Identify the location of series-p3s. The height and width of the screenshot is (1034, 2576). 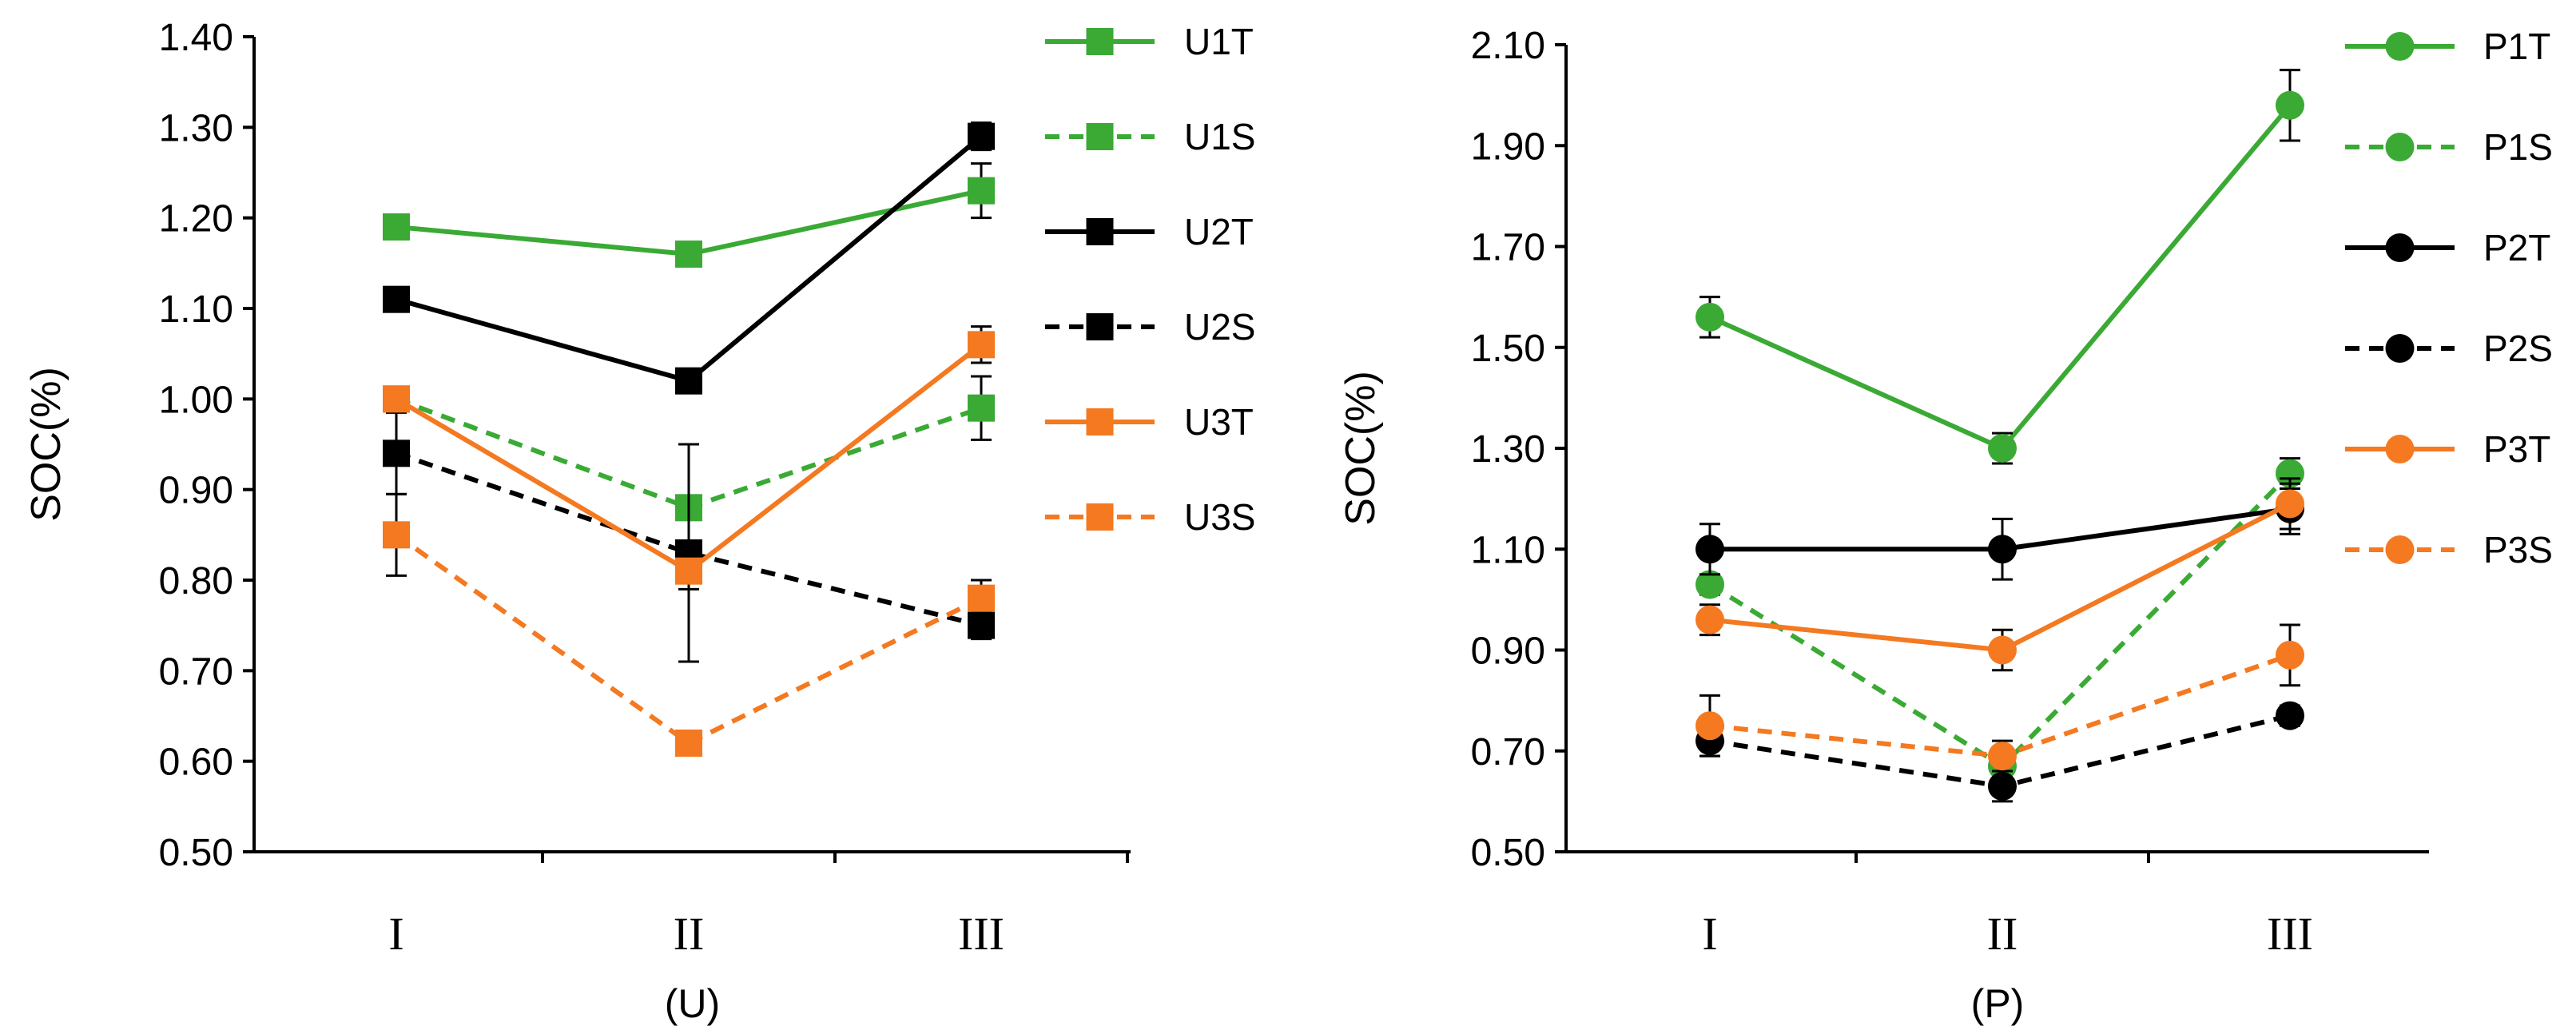
(1999, 698).